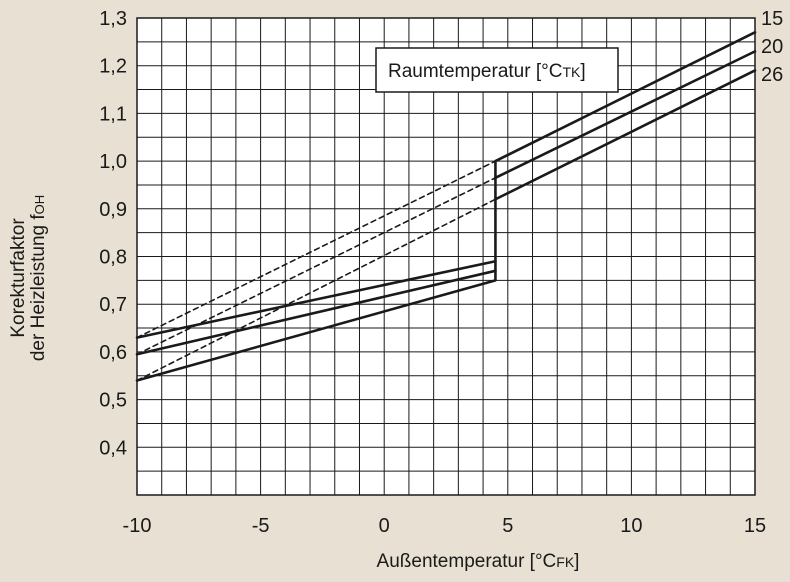 Image resolution: width=790 pixels, height=582 pixels. I want to click on legend-box: Raumtemperatur [°CTK], so click(497, 70).